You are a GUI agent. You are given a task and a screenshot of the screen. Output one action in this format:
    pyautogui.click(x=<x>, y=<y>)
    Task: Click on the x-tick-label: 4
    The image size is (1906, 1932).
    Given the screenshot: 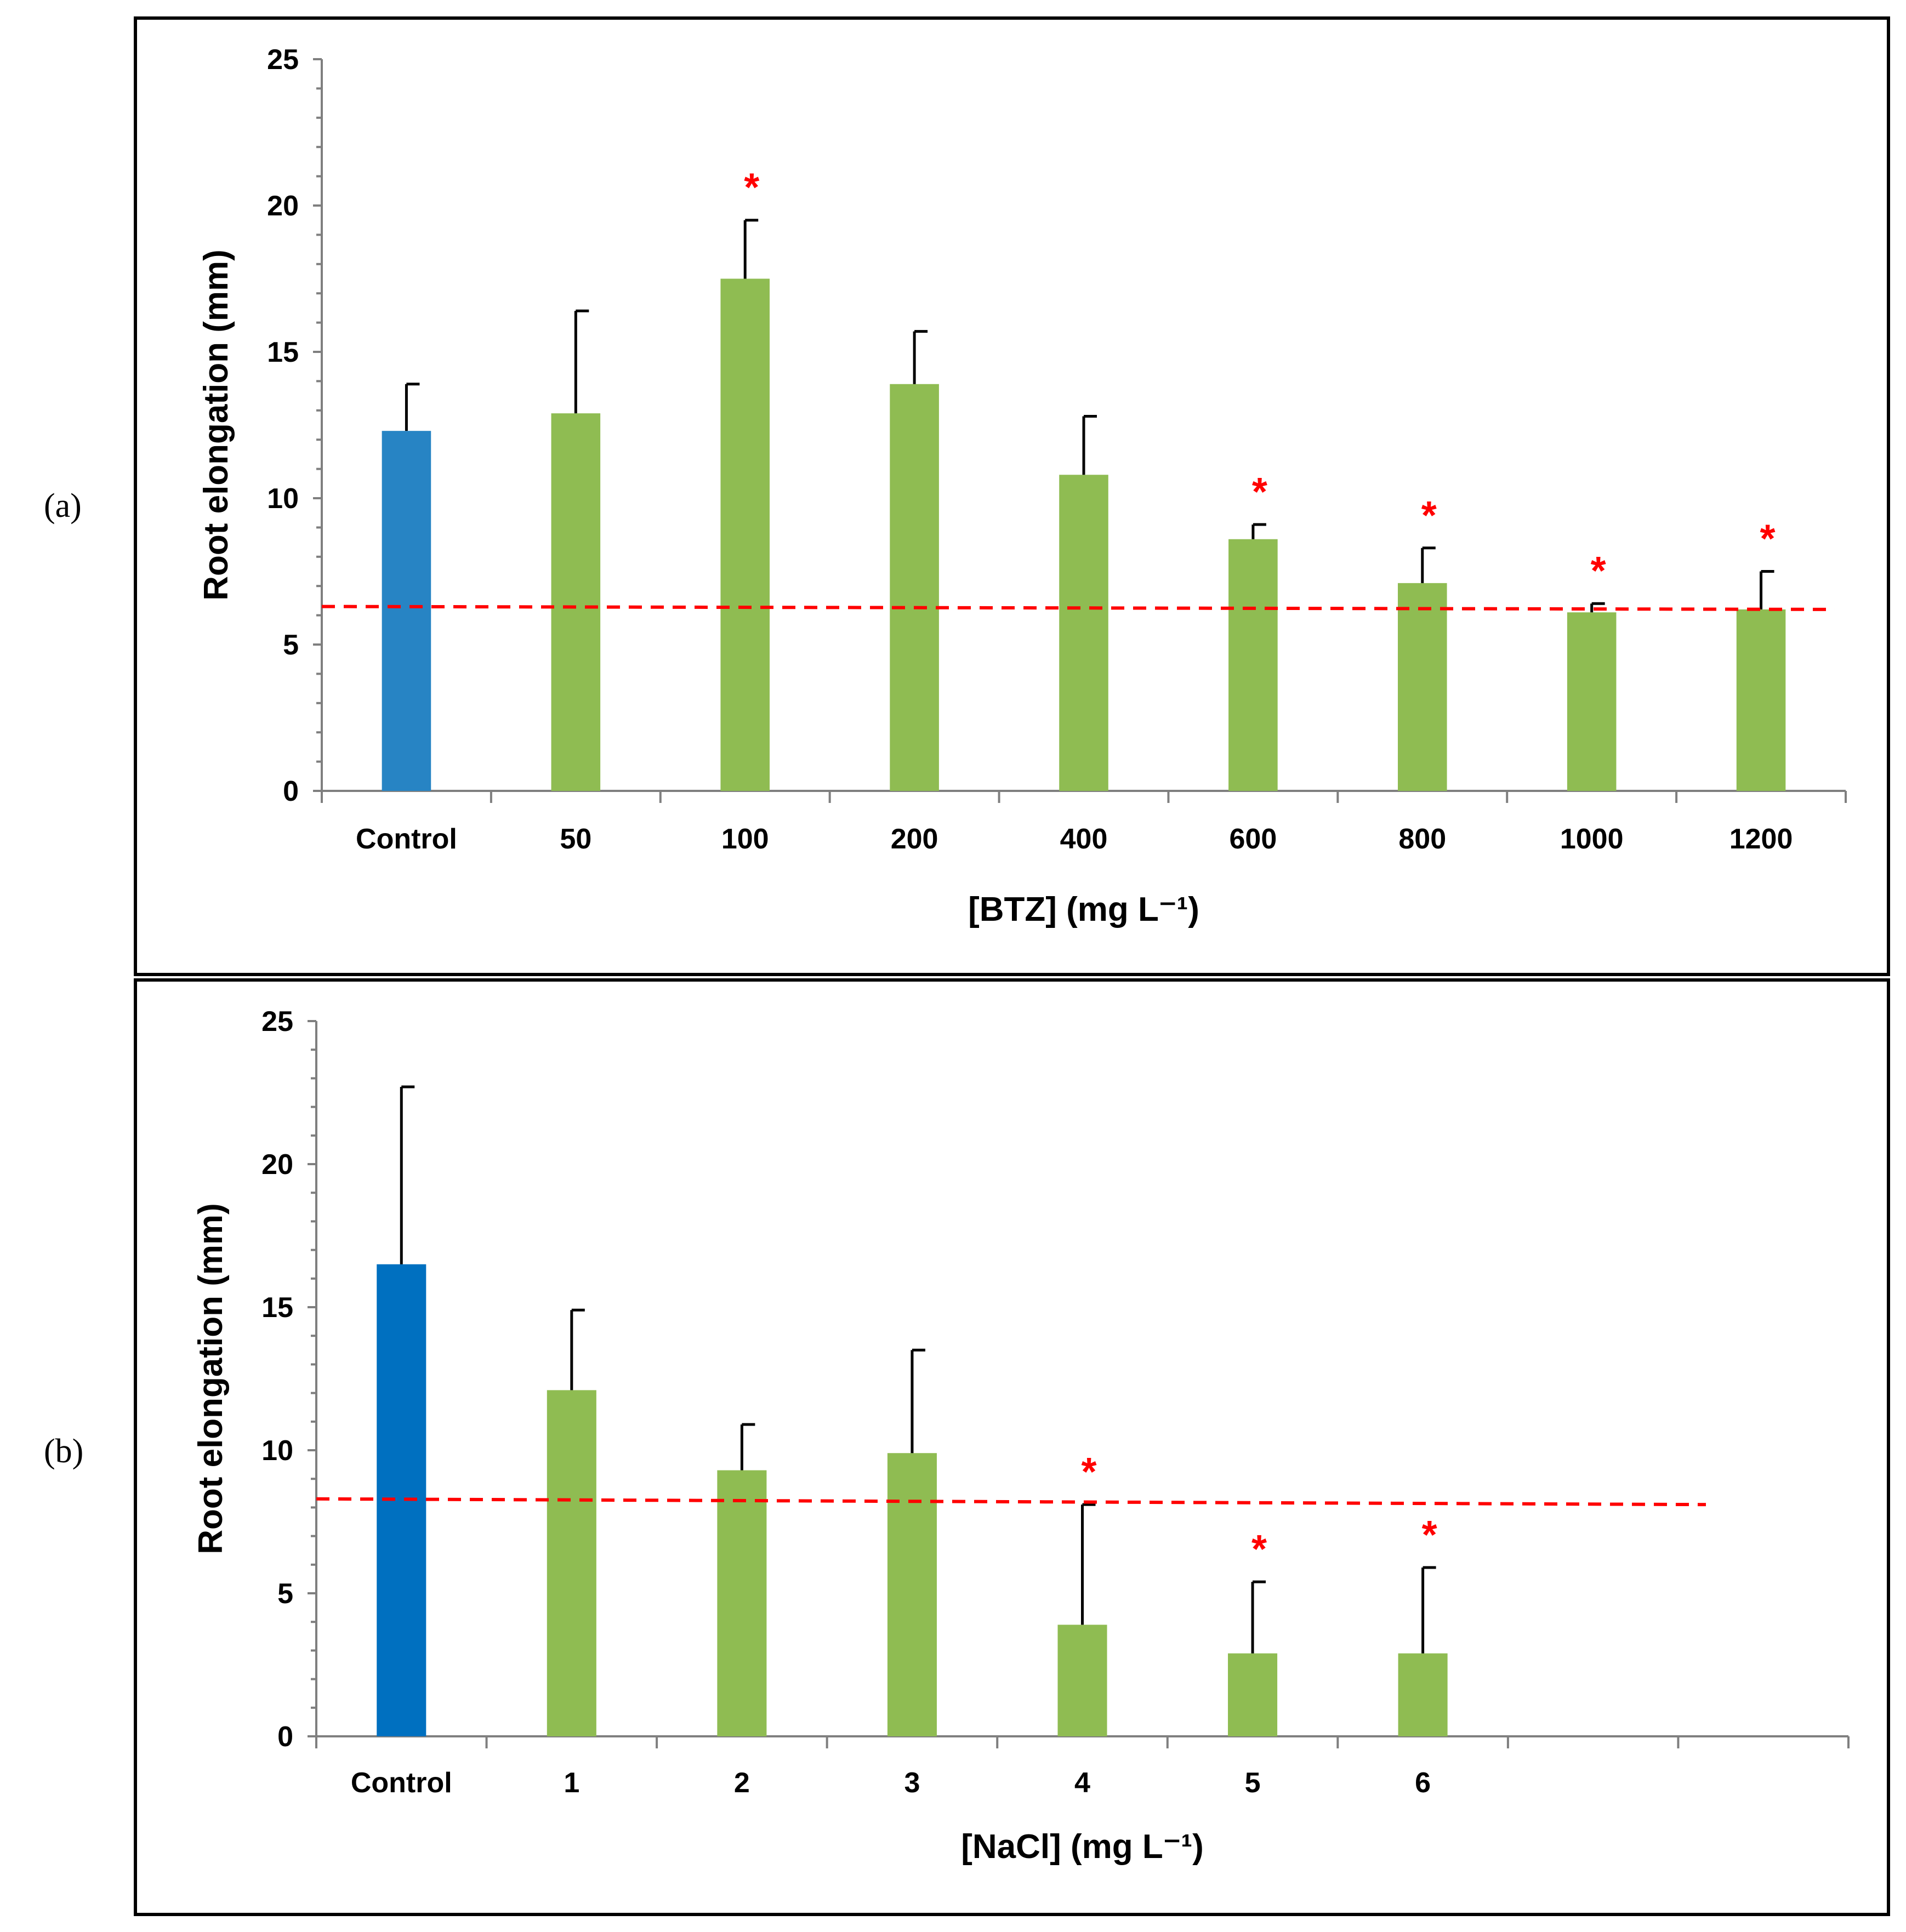 What is the action you would take?
    pyautogui.click(x=1082, y=1783)
    